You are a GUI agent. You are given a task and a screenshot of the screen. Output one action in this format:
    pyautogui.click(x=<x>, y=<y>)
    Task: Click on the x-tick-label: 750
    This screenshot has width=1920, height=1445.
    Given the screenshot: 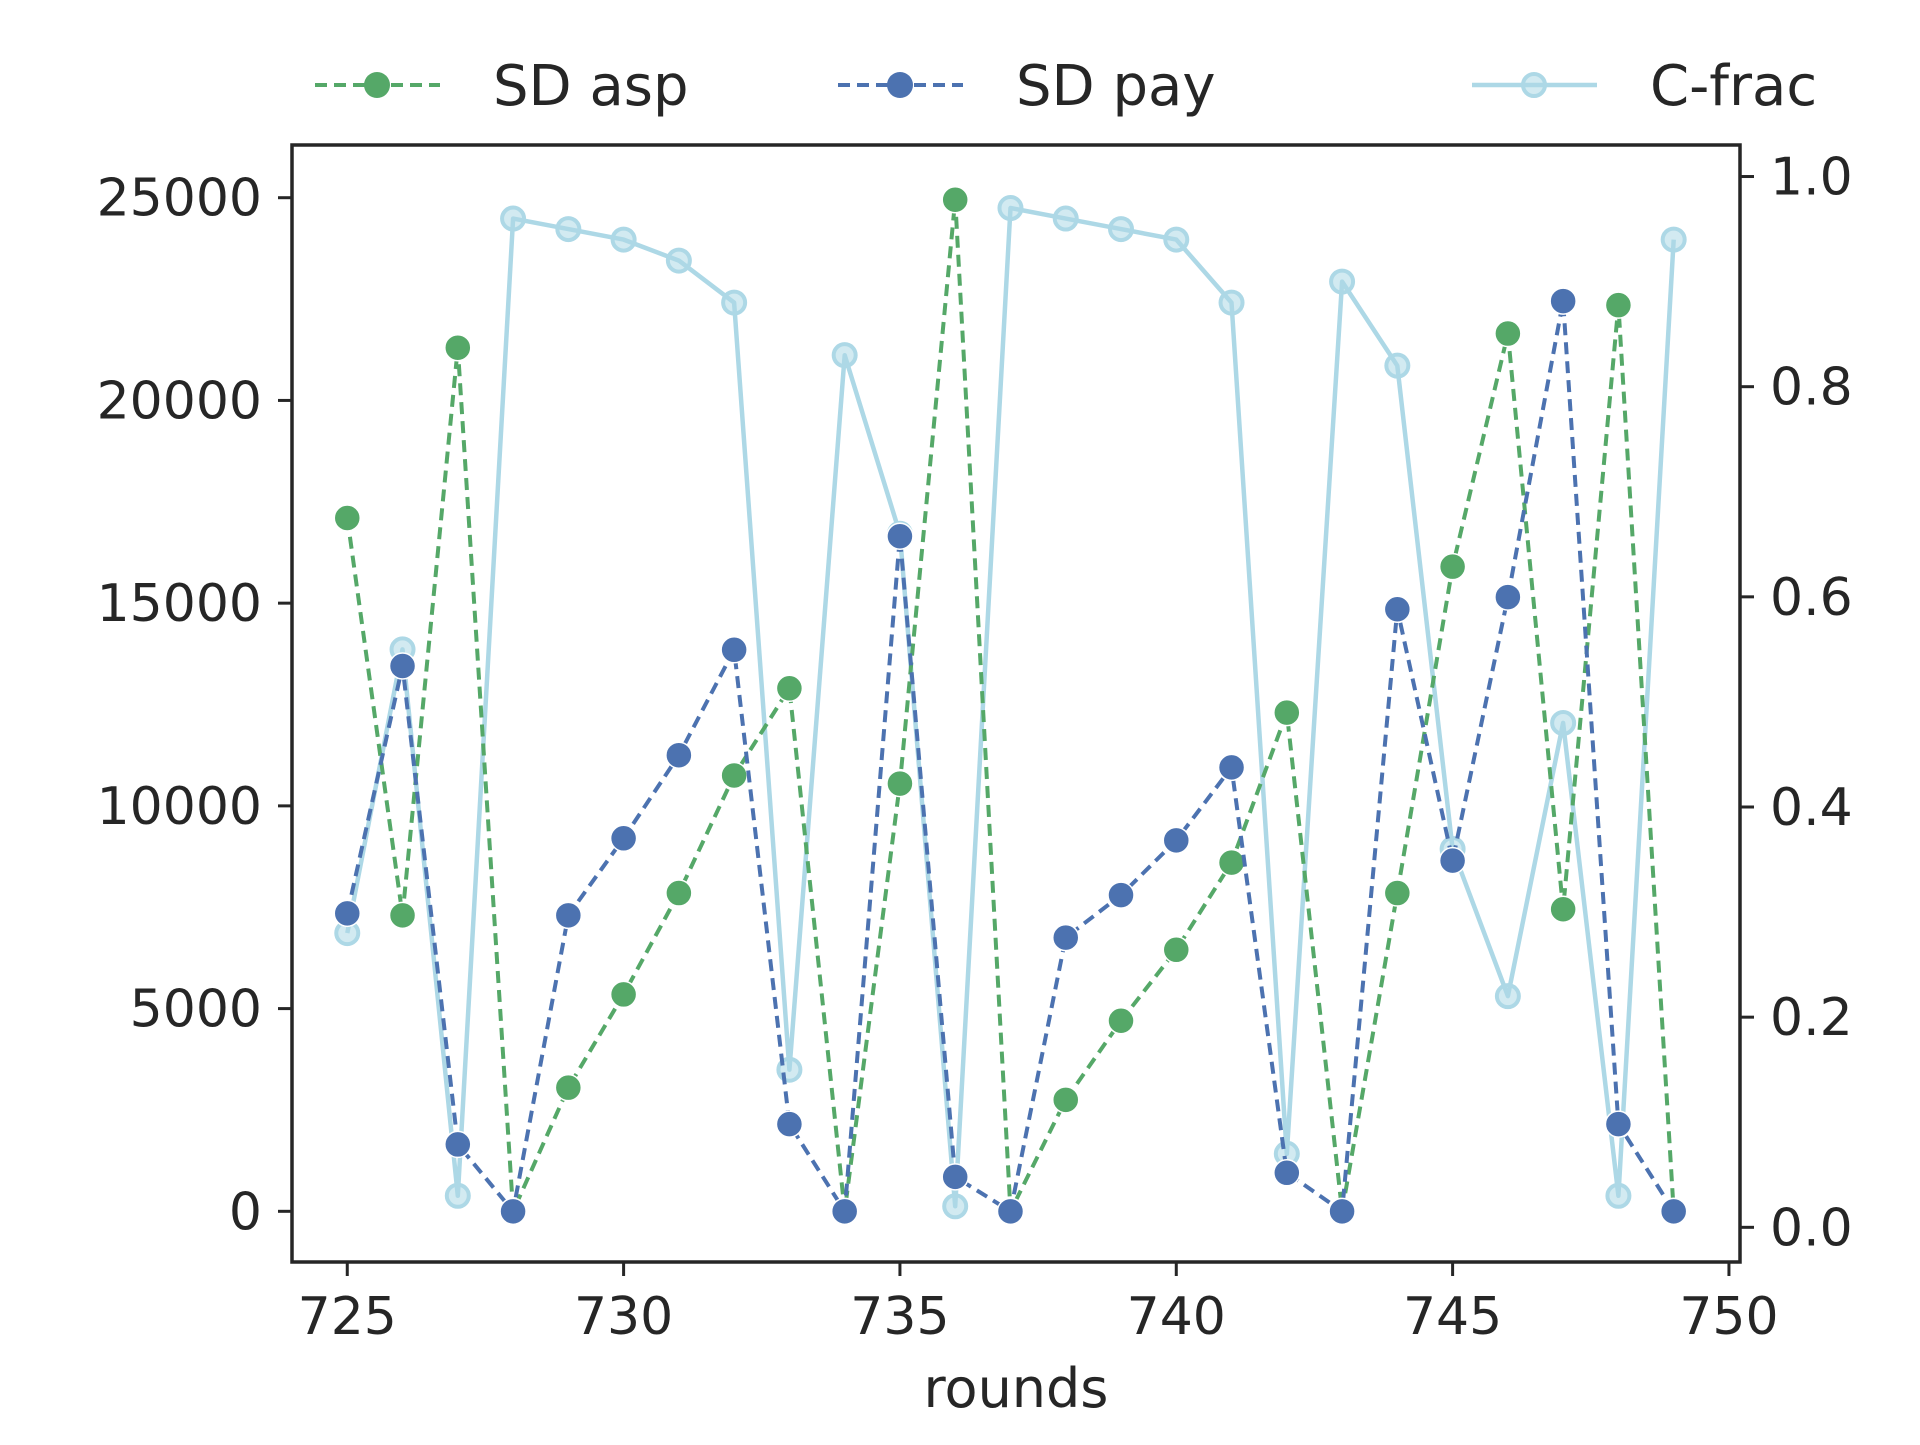 What is the action you would take?
    pyautogui.click(x=1728, y=1317)
    